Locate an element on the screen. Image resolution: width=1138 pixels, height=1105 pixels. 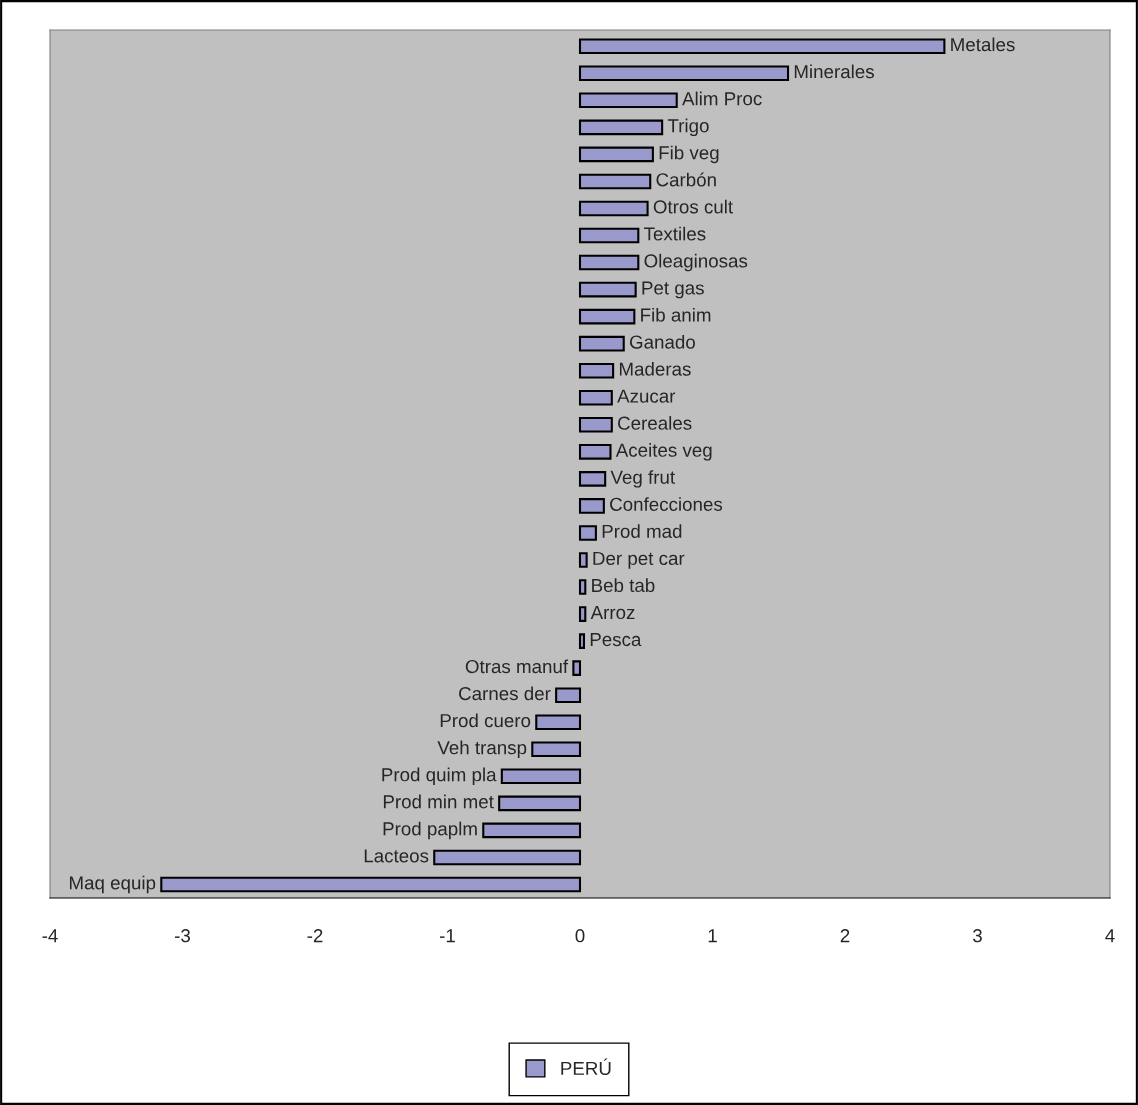
y-tick-label: Der pet car is located at coordinates (639, 560).